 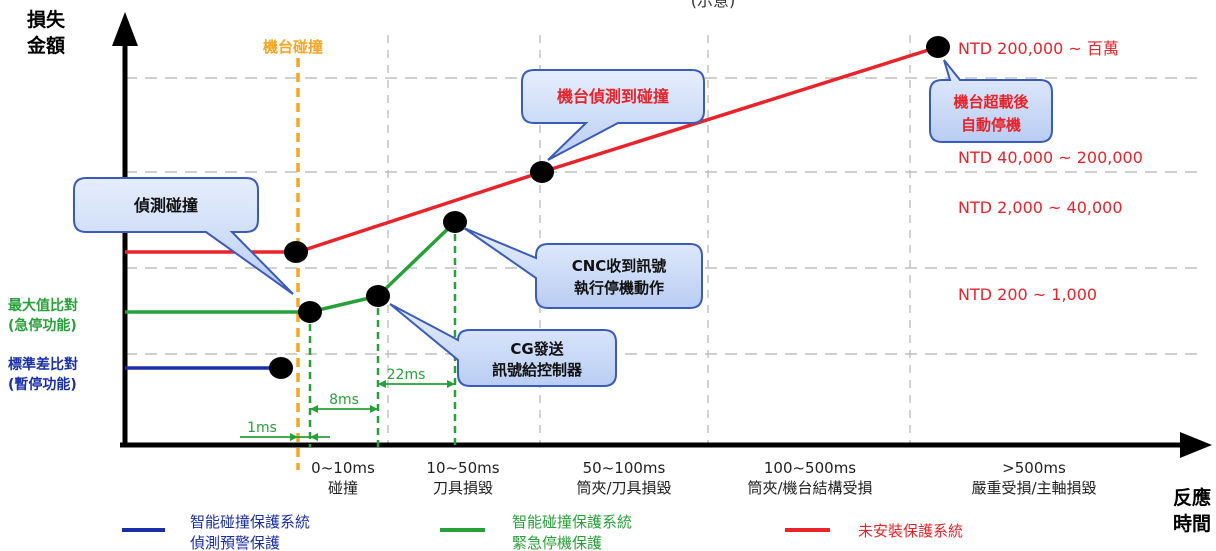 I want to click on callout-overload-stop: 機台超載後 自動停機, so click(x=991, y=101).